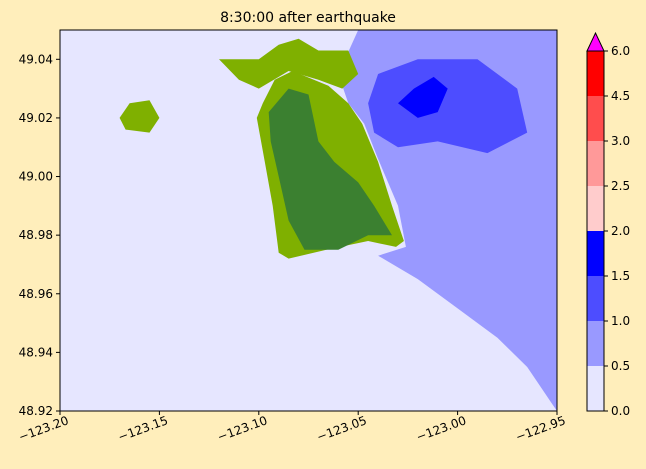 Image resolution: width=646 pixels, height=469 pixels. Describe the element at coordinates (620, 321) in the screenshot. I see `colorbar-tick-label: 1.0` at that location.